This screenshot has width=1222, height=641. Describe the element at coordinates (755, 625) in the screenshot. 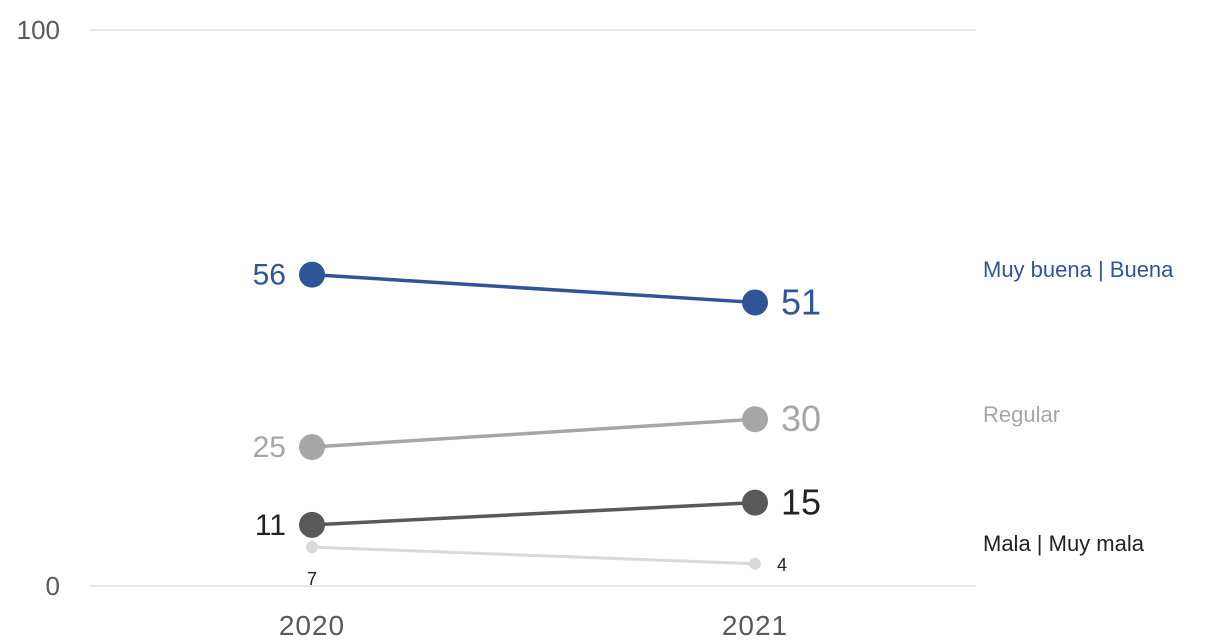

I see `x-tick-label-2021: 2021` at that location.